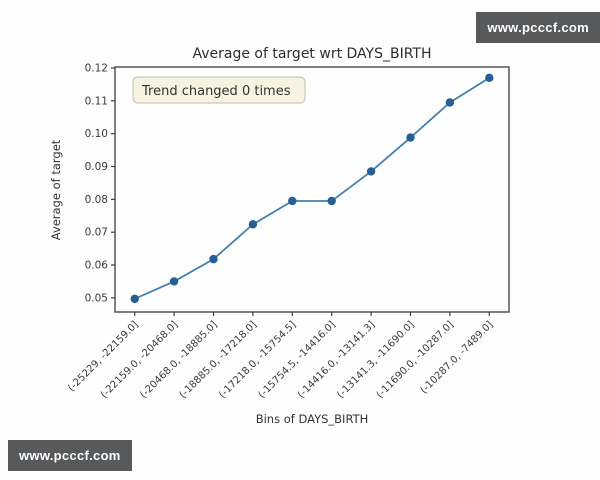  Describe the element at coordinates (103, 356) in the screenshot. I see `x-tick-label: (-25229, -22159.0]` at that location.